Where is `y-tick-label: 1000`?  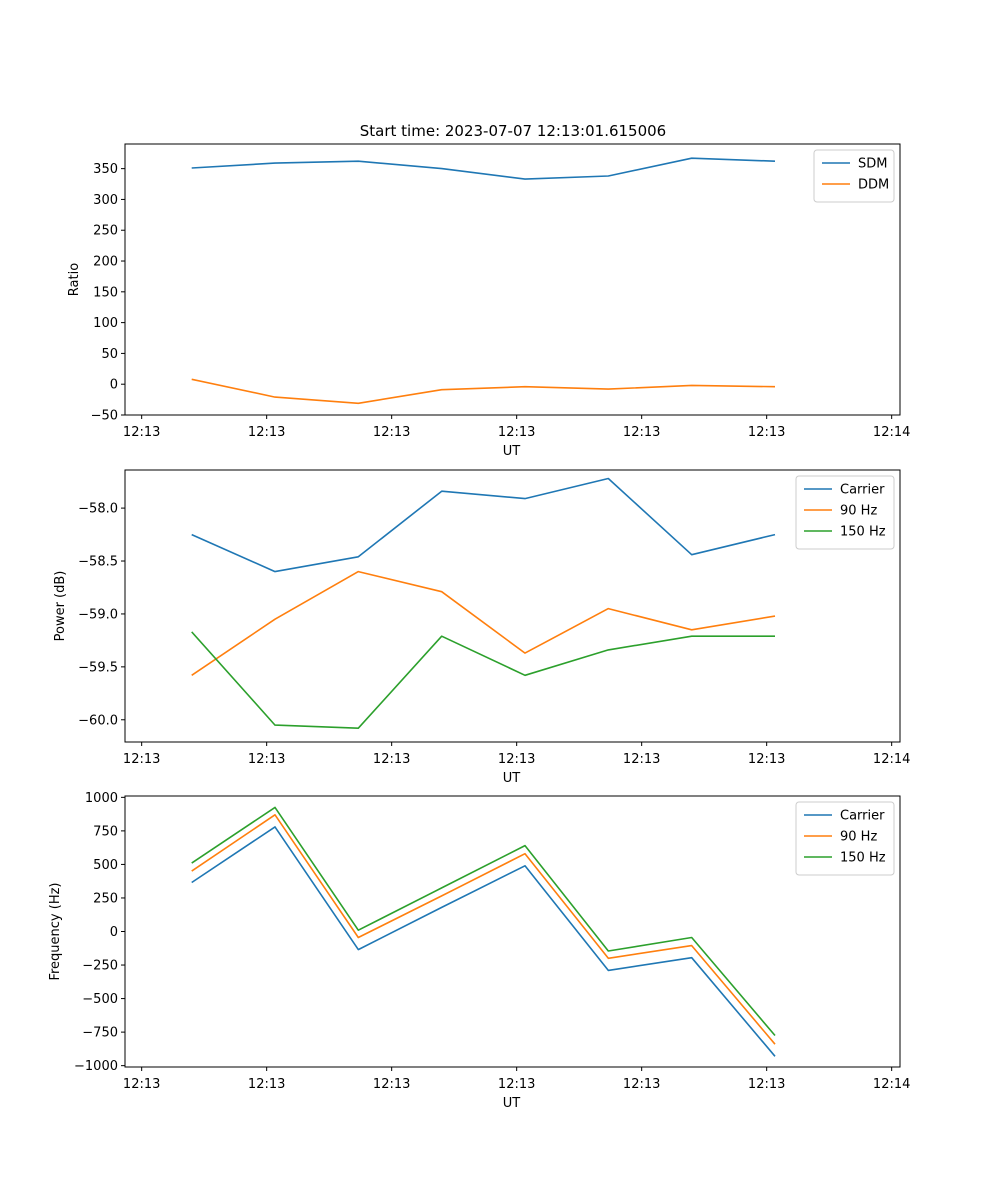
y-tick-label: 1000 is located at coordinates (101, 798).